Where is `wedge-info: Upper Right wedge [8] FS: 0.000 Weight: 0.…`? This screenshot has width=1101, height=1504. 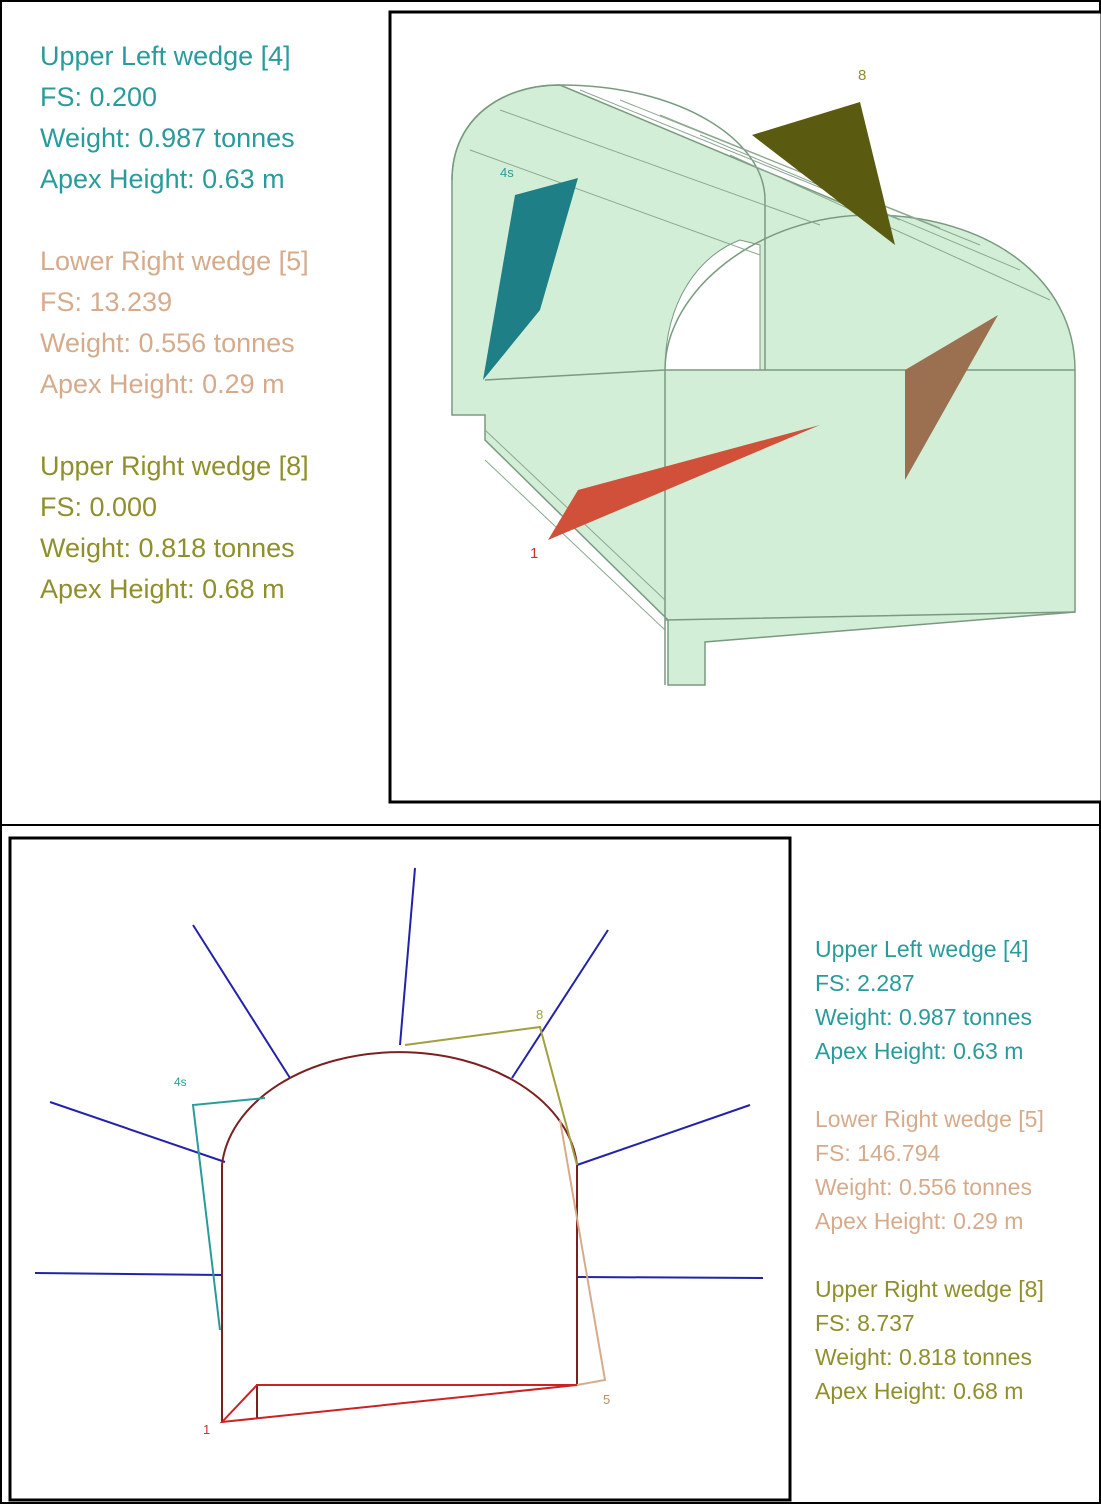
wedge-info: Upper Right wedge [8] FS: 0.000 Weight: 0.… is located at coordinates (174, 528).